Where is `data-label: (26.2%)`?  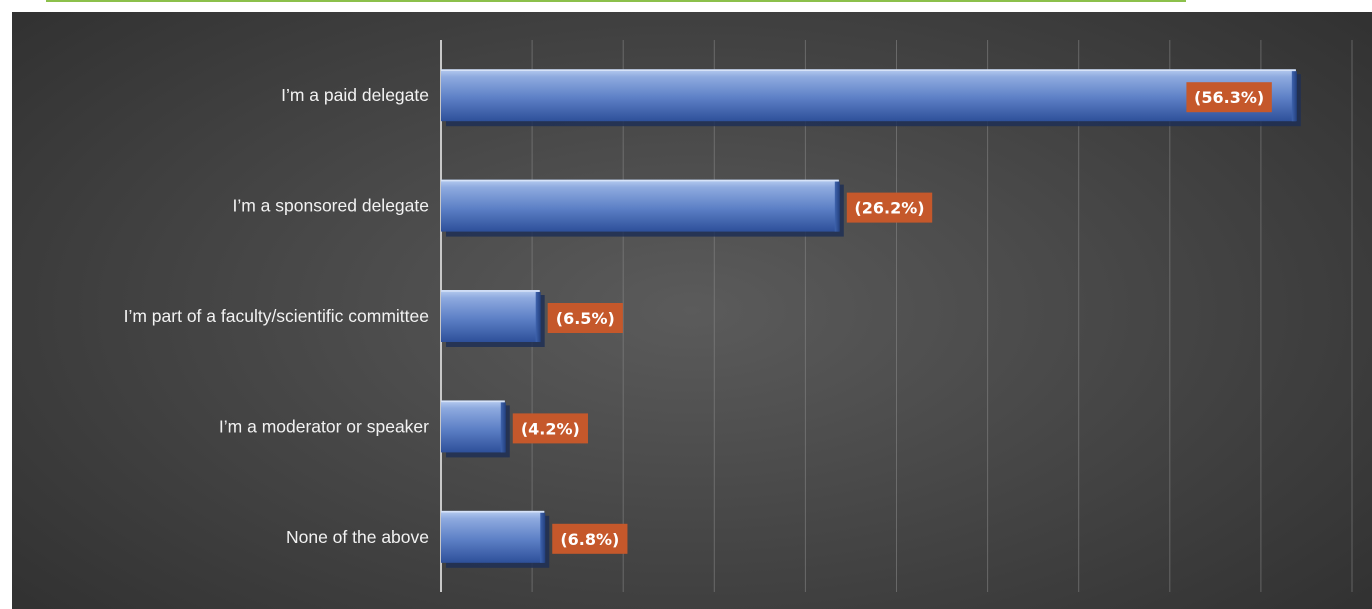
data-label: (26.2%) is located at coordinates (889, 208).